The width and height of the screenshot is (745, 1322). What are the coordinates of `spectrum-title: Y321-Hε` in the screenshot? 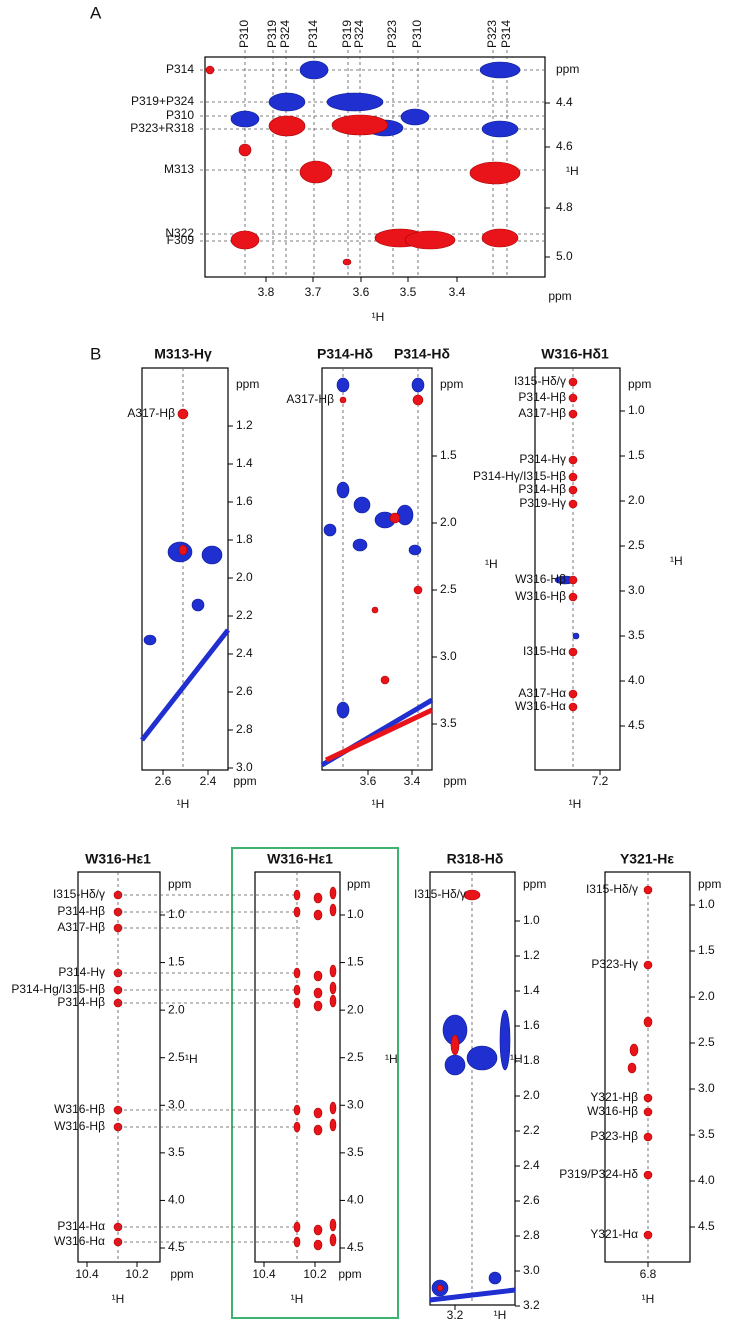 It's located at (647, 859).